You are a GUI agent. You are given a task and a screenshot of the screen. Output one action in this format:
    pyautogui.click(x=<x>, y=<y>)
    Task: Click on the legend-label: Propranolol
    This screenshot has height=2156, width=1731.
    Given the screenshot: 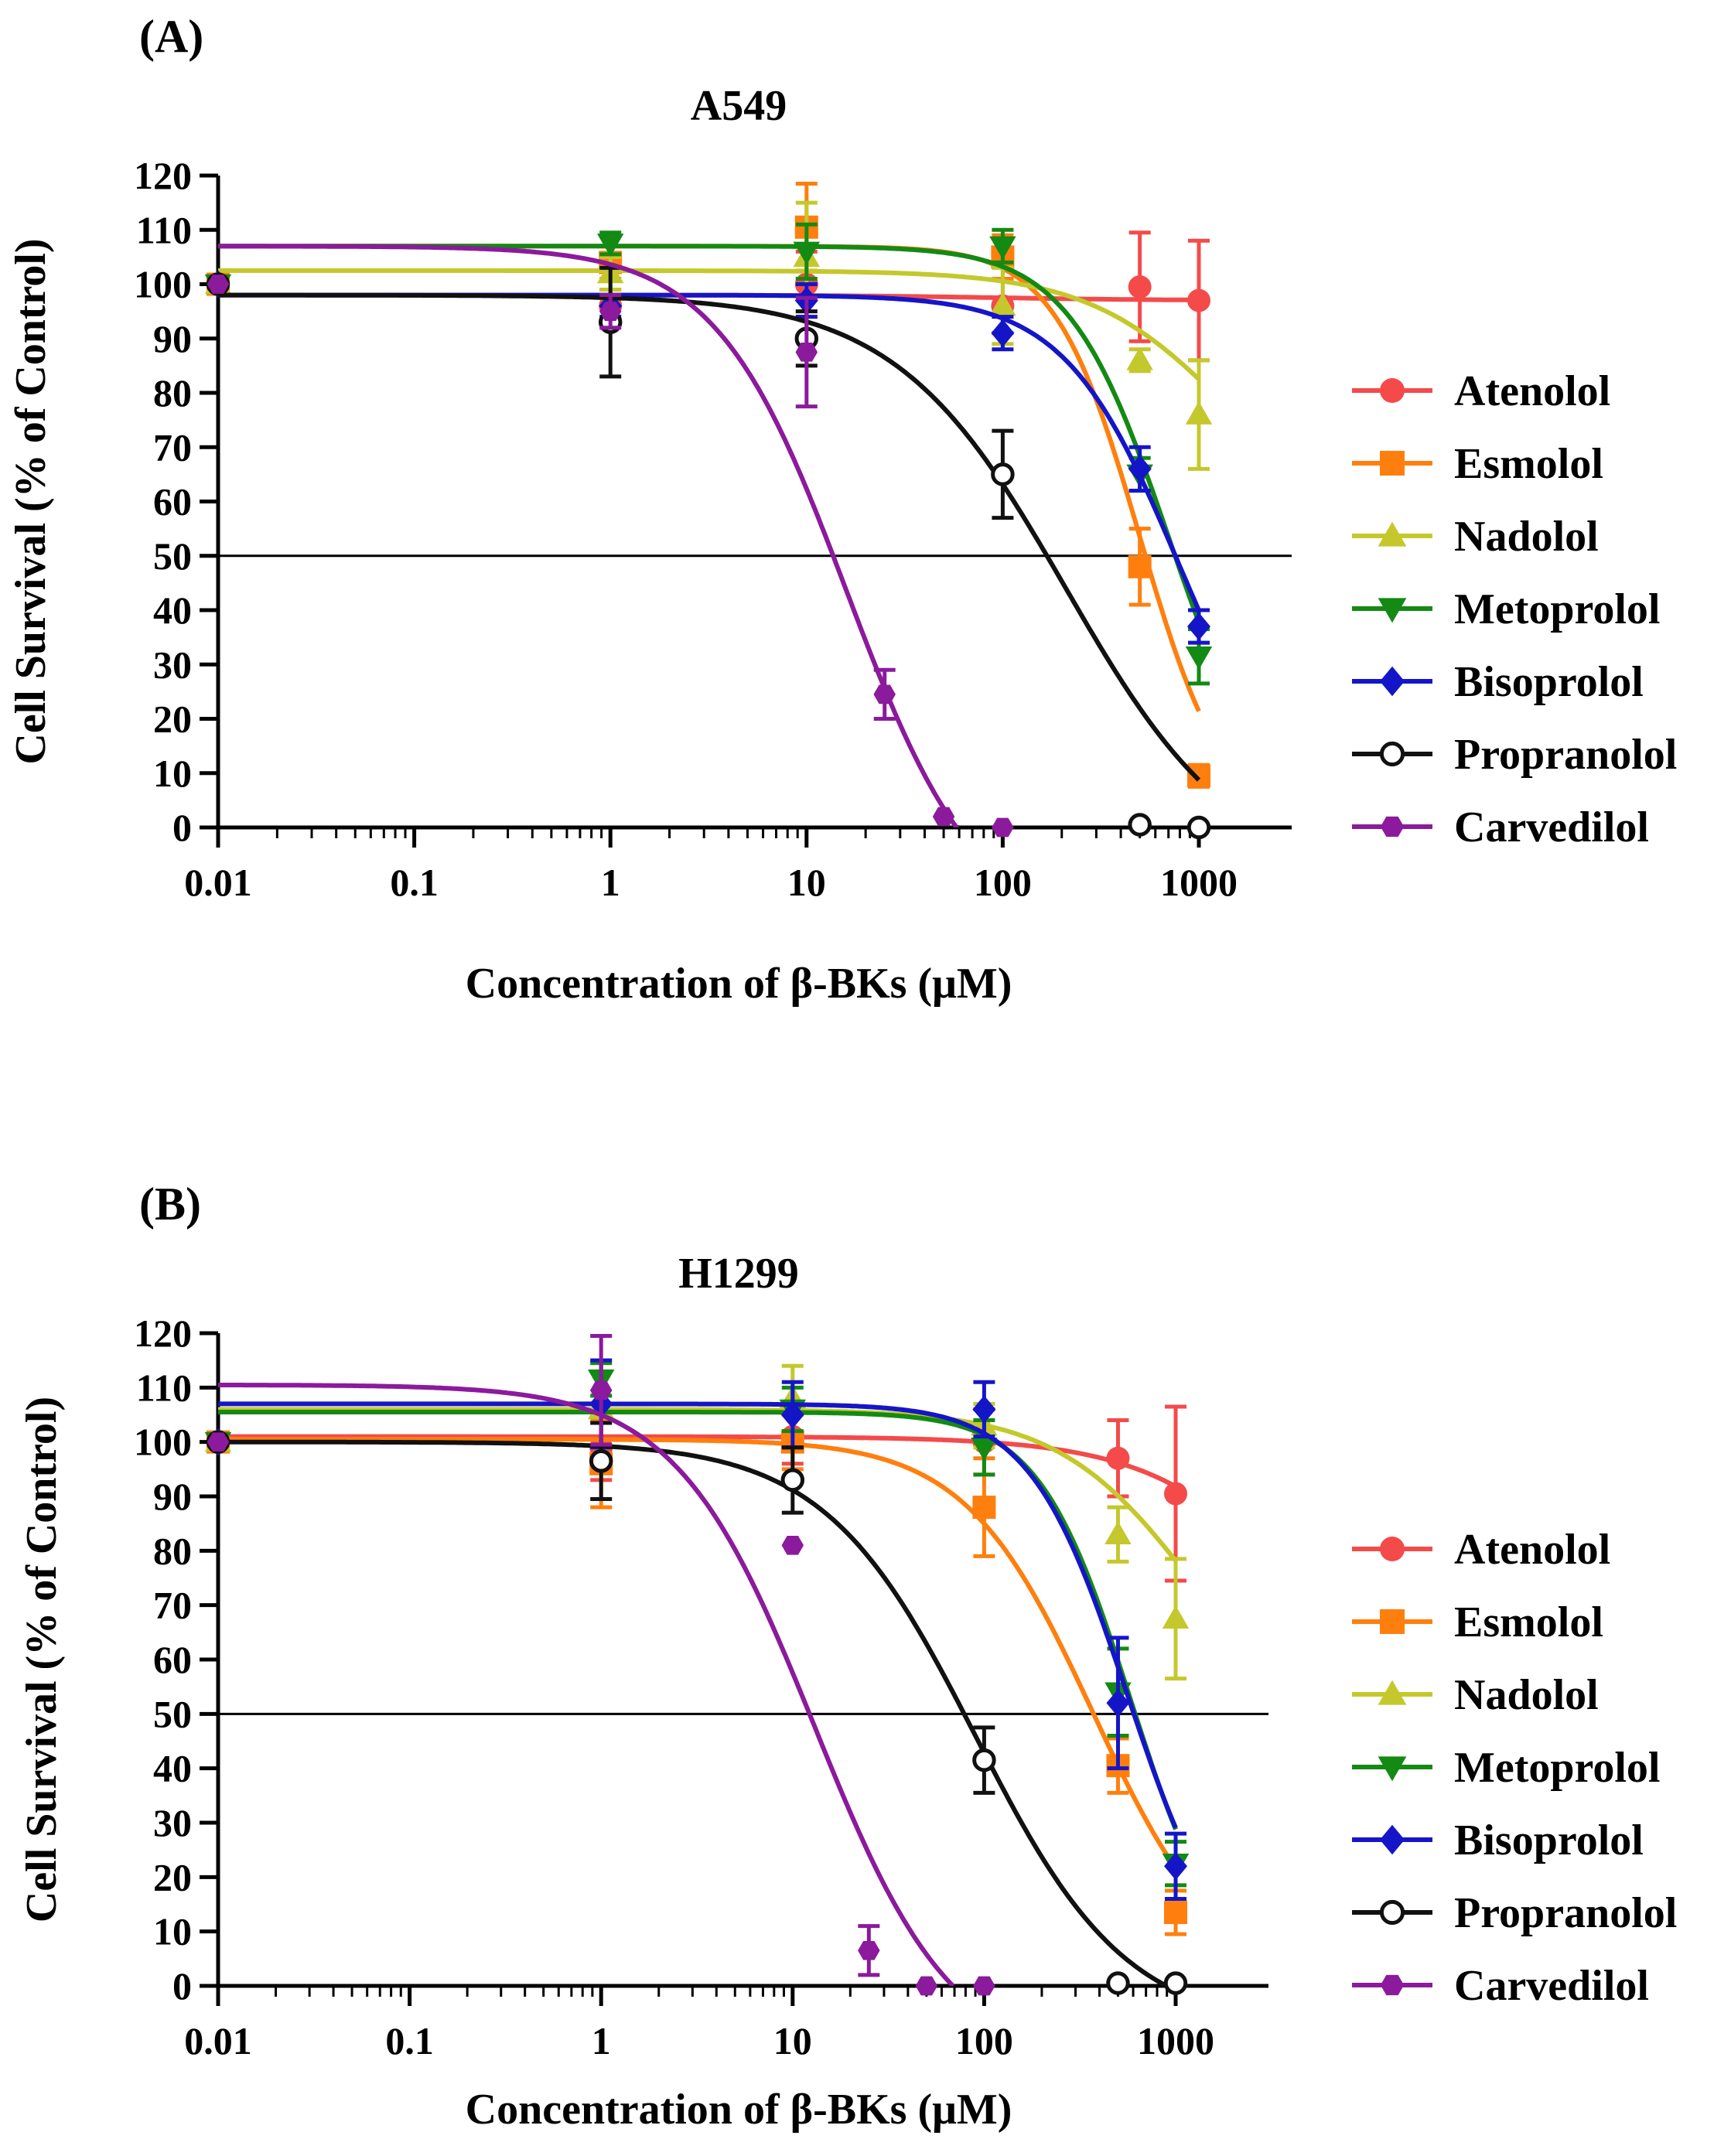 What is the action you would take?
    pyautogui.click(x=1565, y=1913)
    